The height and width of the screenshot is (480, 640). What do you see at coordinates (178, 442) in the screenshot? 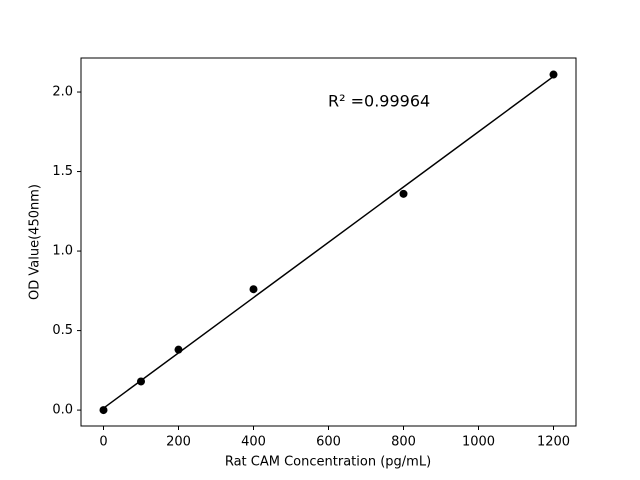
I see `x-tick-label: 200` at bounding box center [178, 442].